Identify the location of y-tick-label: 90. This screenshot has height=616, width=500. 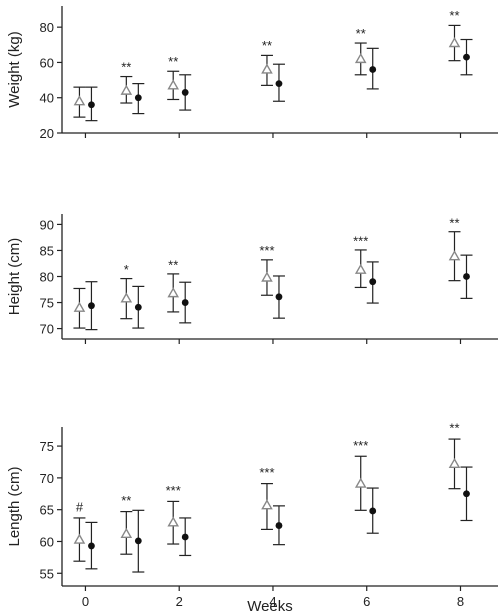
(47, 224).